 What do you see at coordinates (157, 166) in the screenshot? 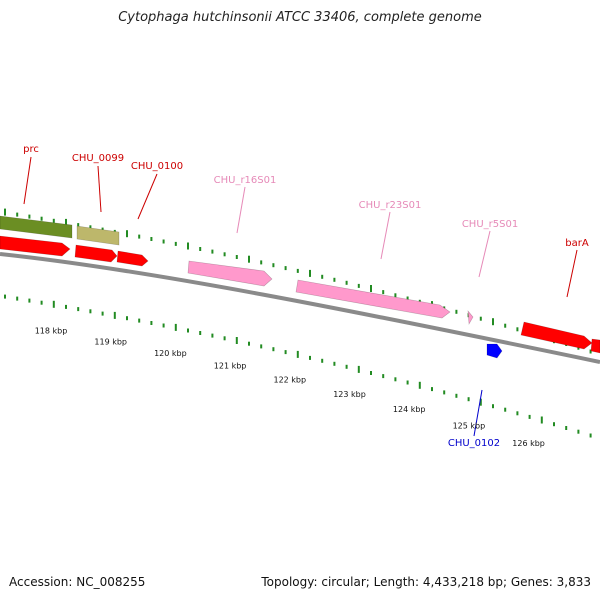
I see `feature-label-chu0100: CHU_0100` at bounding box center [157, 166].